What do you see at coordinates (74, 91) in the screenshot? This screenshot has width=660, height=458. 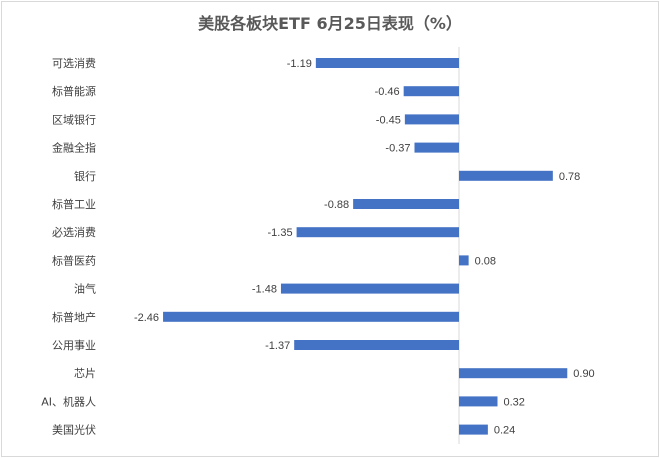 I see `category-label: 标普能源` at bounding box center [74, 91].